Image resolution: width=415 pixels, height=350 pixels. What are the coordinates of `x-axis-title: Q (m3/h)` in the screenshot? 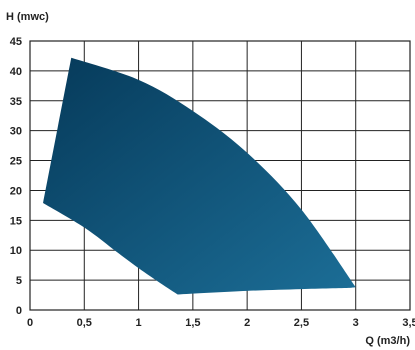 It's located at (387, 341).